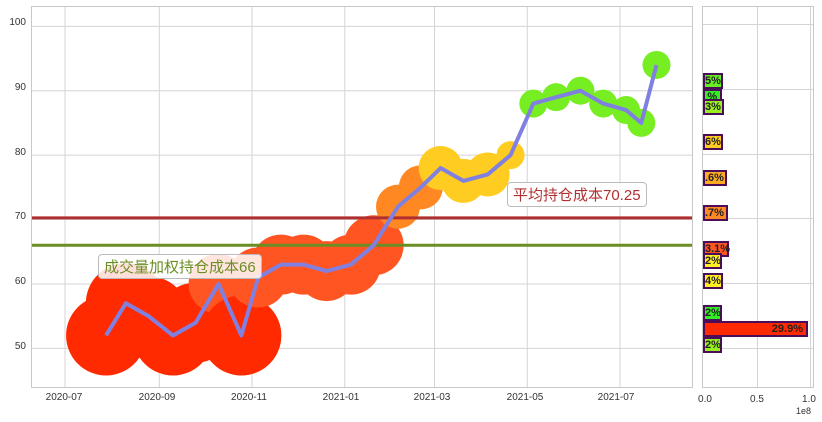 The height and width of the screenshot is (422, 822). Describe the element at coordinates (755, 329) in the screenshot. I see `volume-bar: 29.9%` at that location.